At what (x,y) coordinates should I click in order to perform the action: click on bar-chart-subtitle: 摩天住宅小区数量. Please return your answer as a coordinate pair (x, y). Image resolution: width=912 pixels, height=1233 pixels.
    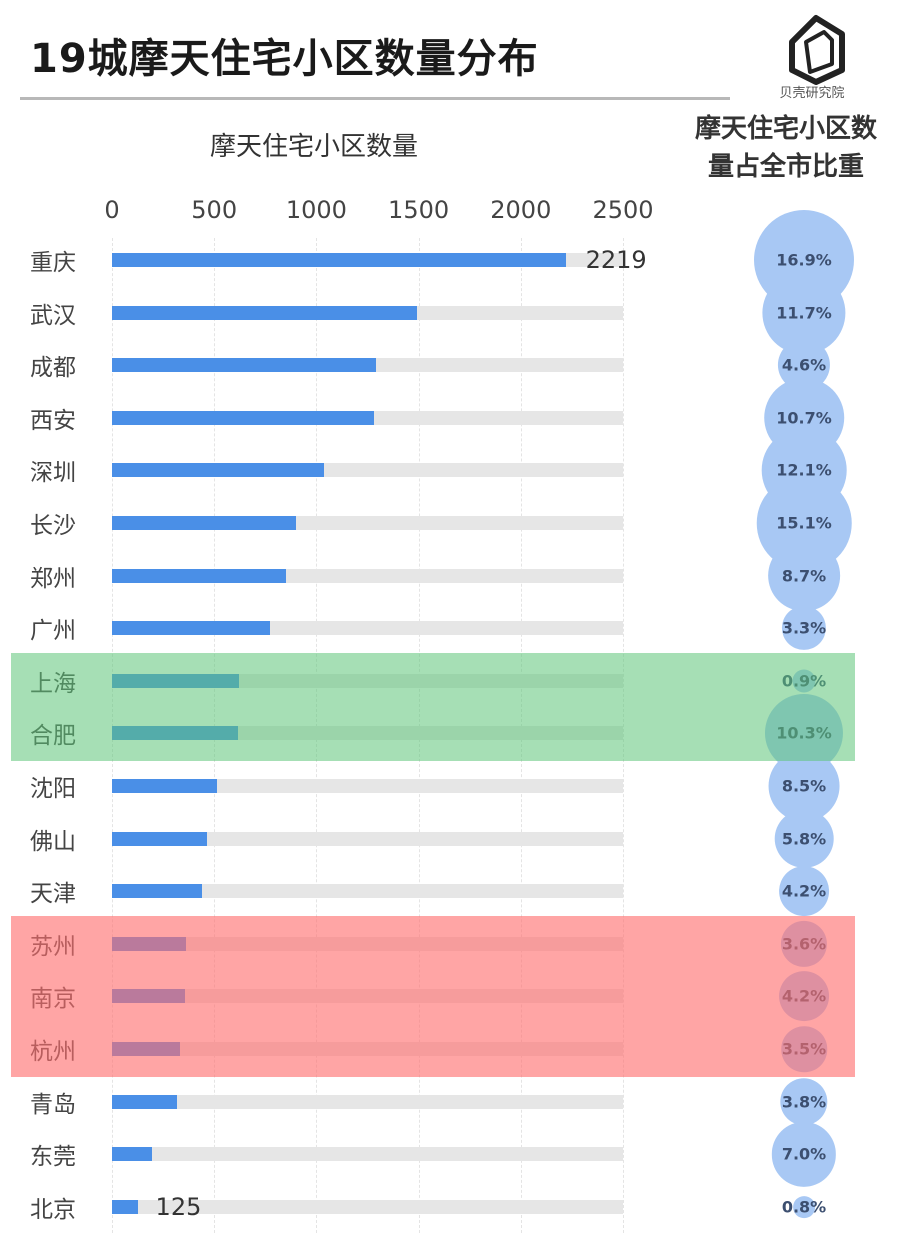
    Looking at the image, I should click on (314, 147).